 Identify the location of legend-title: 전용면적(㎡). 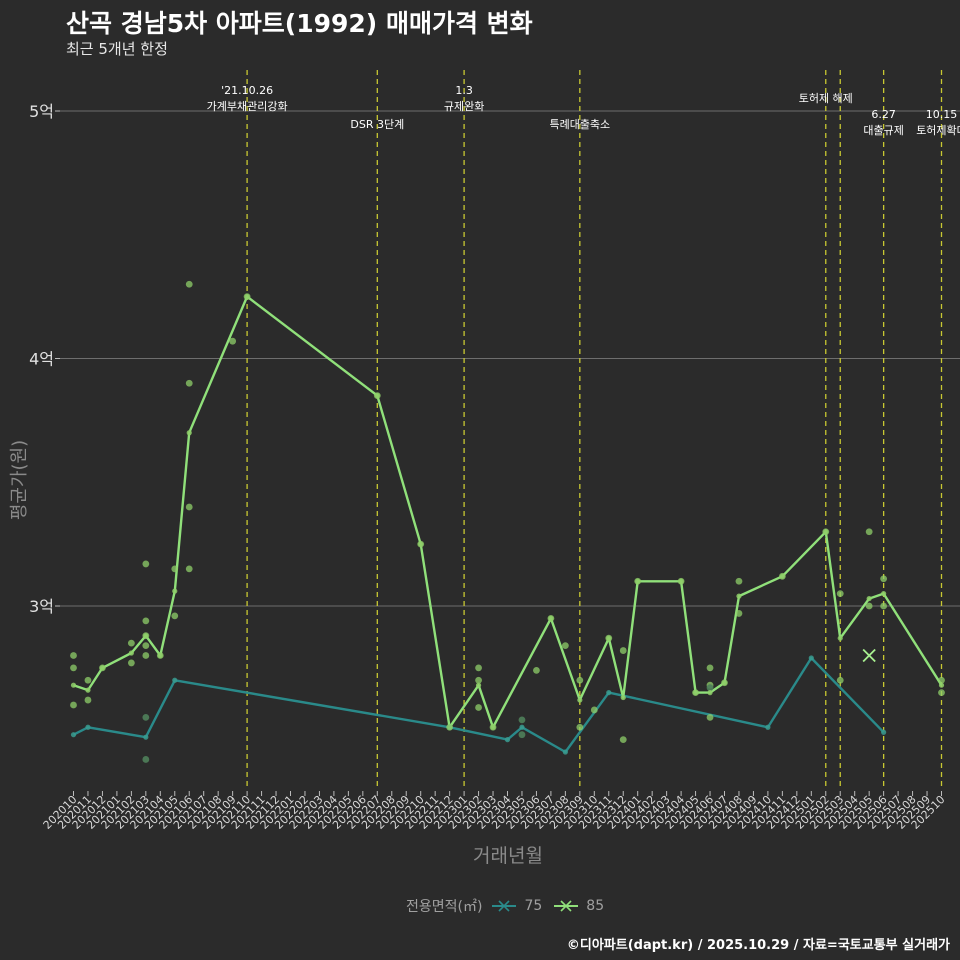
(444, 907).